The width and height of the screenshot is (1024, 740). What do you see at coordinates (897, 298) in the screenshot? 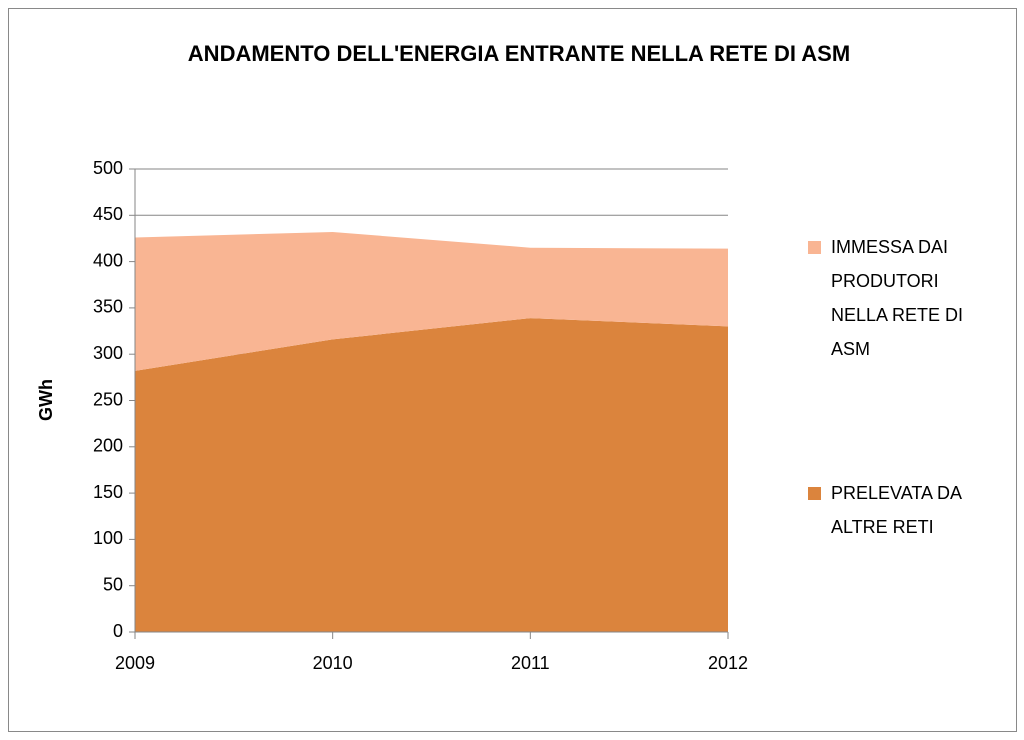
I see `legend-label: IMMESSA DAI PRODUTORI NELLA RETE DI ASM` at bounding box center [897, 298].